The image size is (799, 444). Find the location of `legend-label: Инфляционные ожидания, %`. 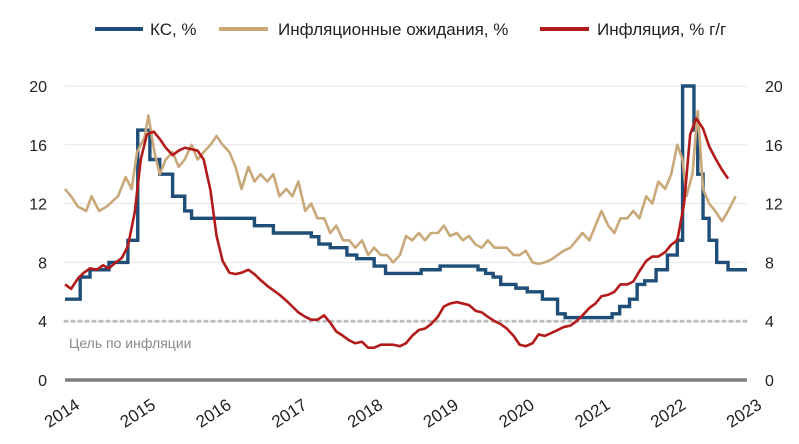

legend-label: Инфляционные ожидания, % is located at coordinates (393, 29).